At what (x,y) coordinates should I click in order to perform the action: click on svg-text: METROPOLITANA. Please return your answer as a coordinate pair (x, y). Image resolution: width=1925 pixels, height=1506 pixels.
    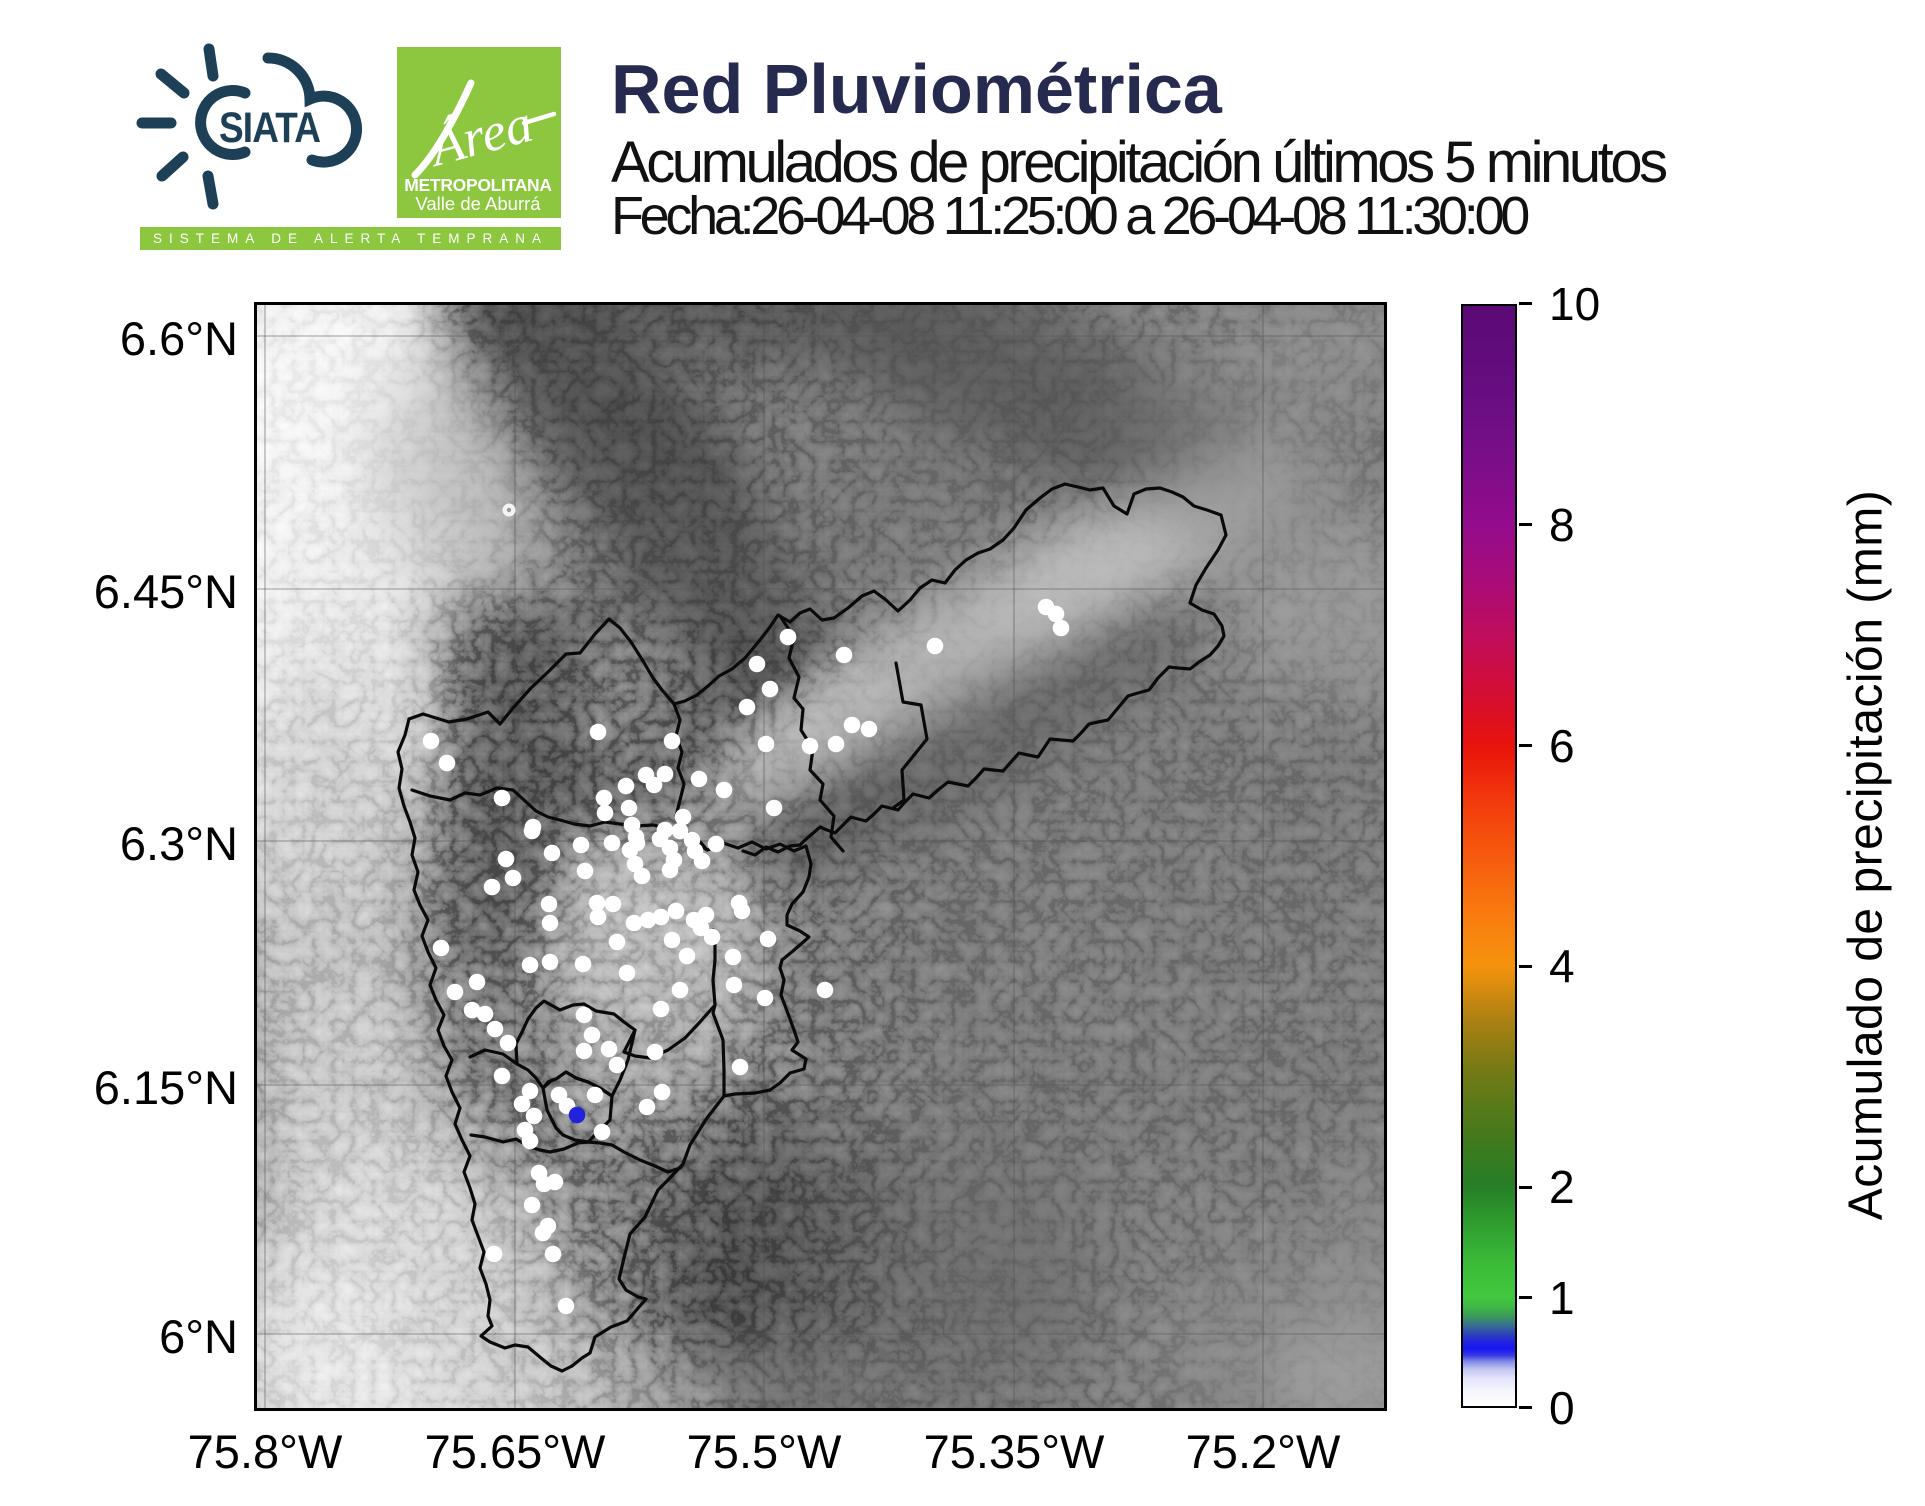
    Looking at the image, I should click on (478, 185).